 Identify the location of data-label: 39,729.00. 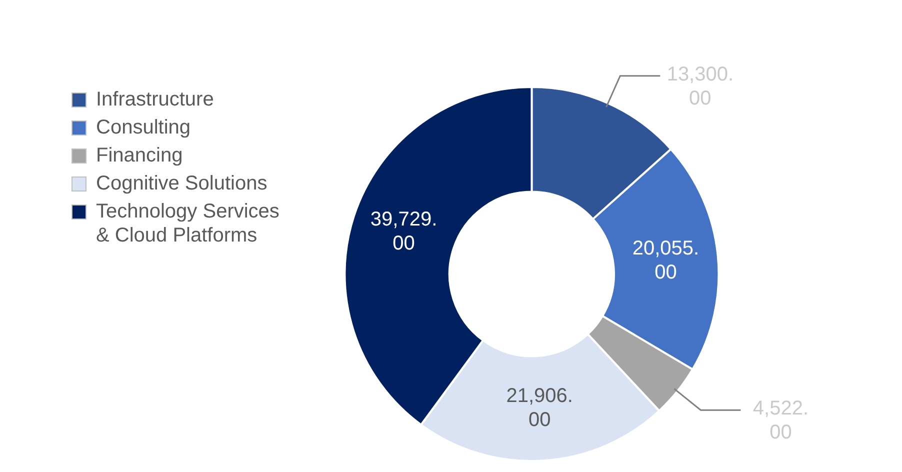
(404, 231).